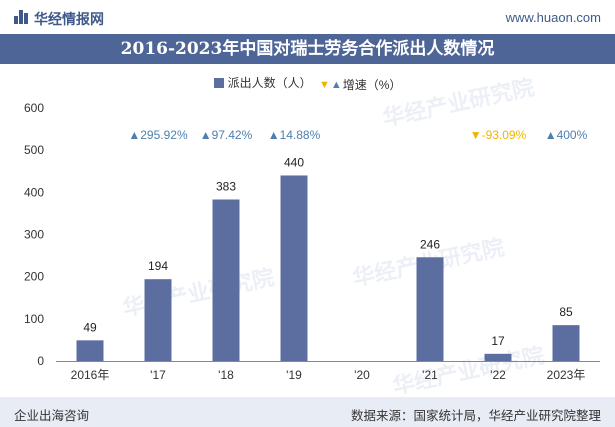 Image resolution: width=615 pixels, height=427 pixels. What do you see at coordinates (218, 82) in the screenshot?
I see `legend-swatch-bars` at bounding box center [218, 82].